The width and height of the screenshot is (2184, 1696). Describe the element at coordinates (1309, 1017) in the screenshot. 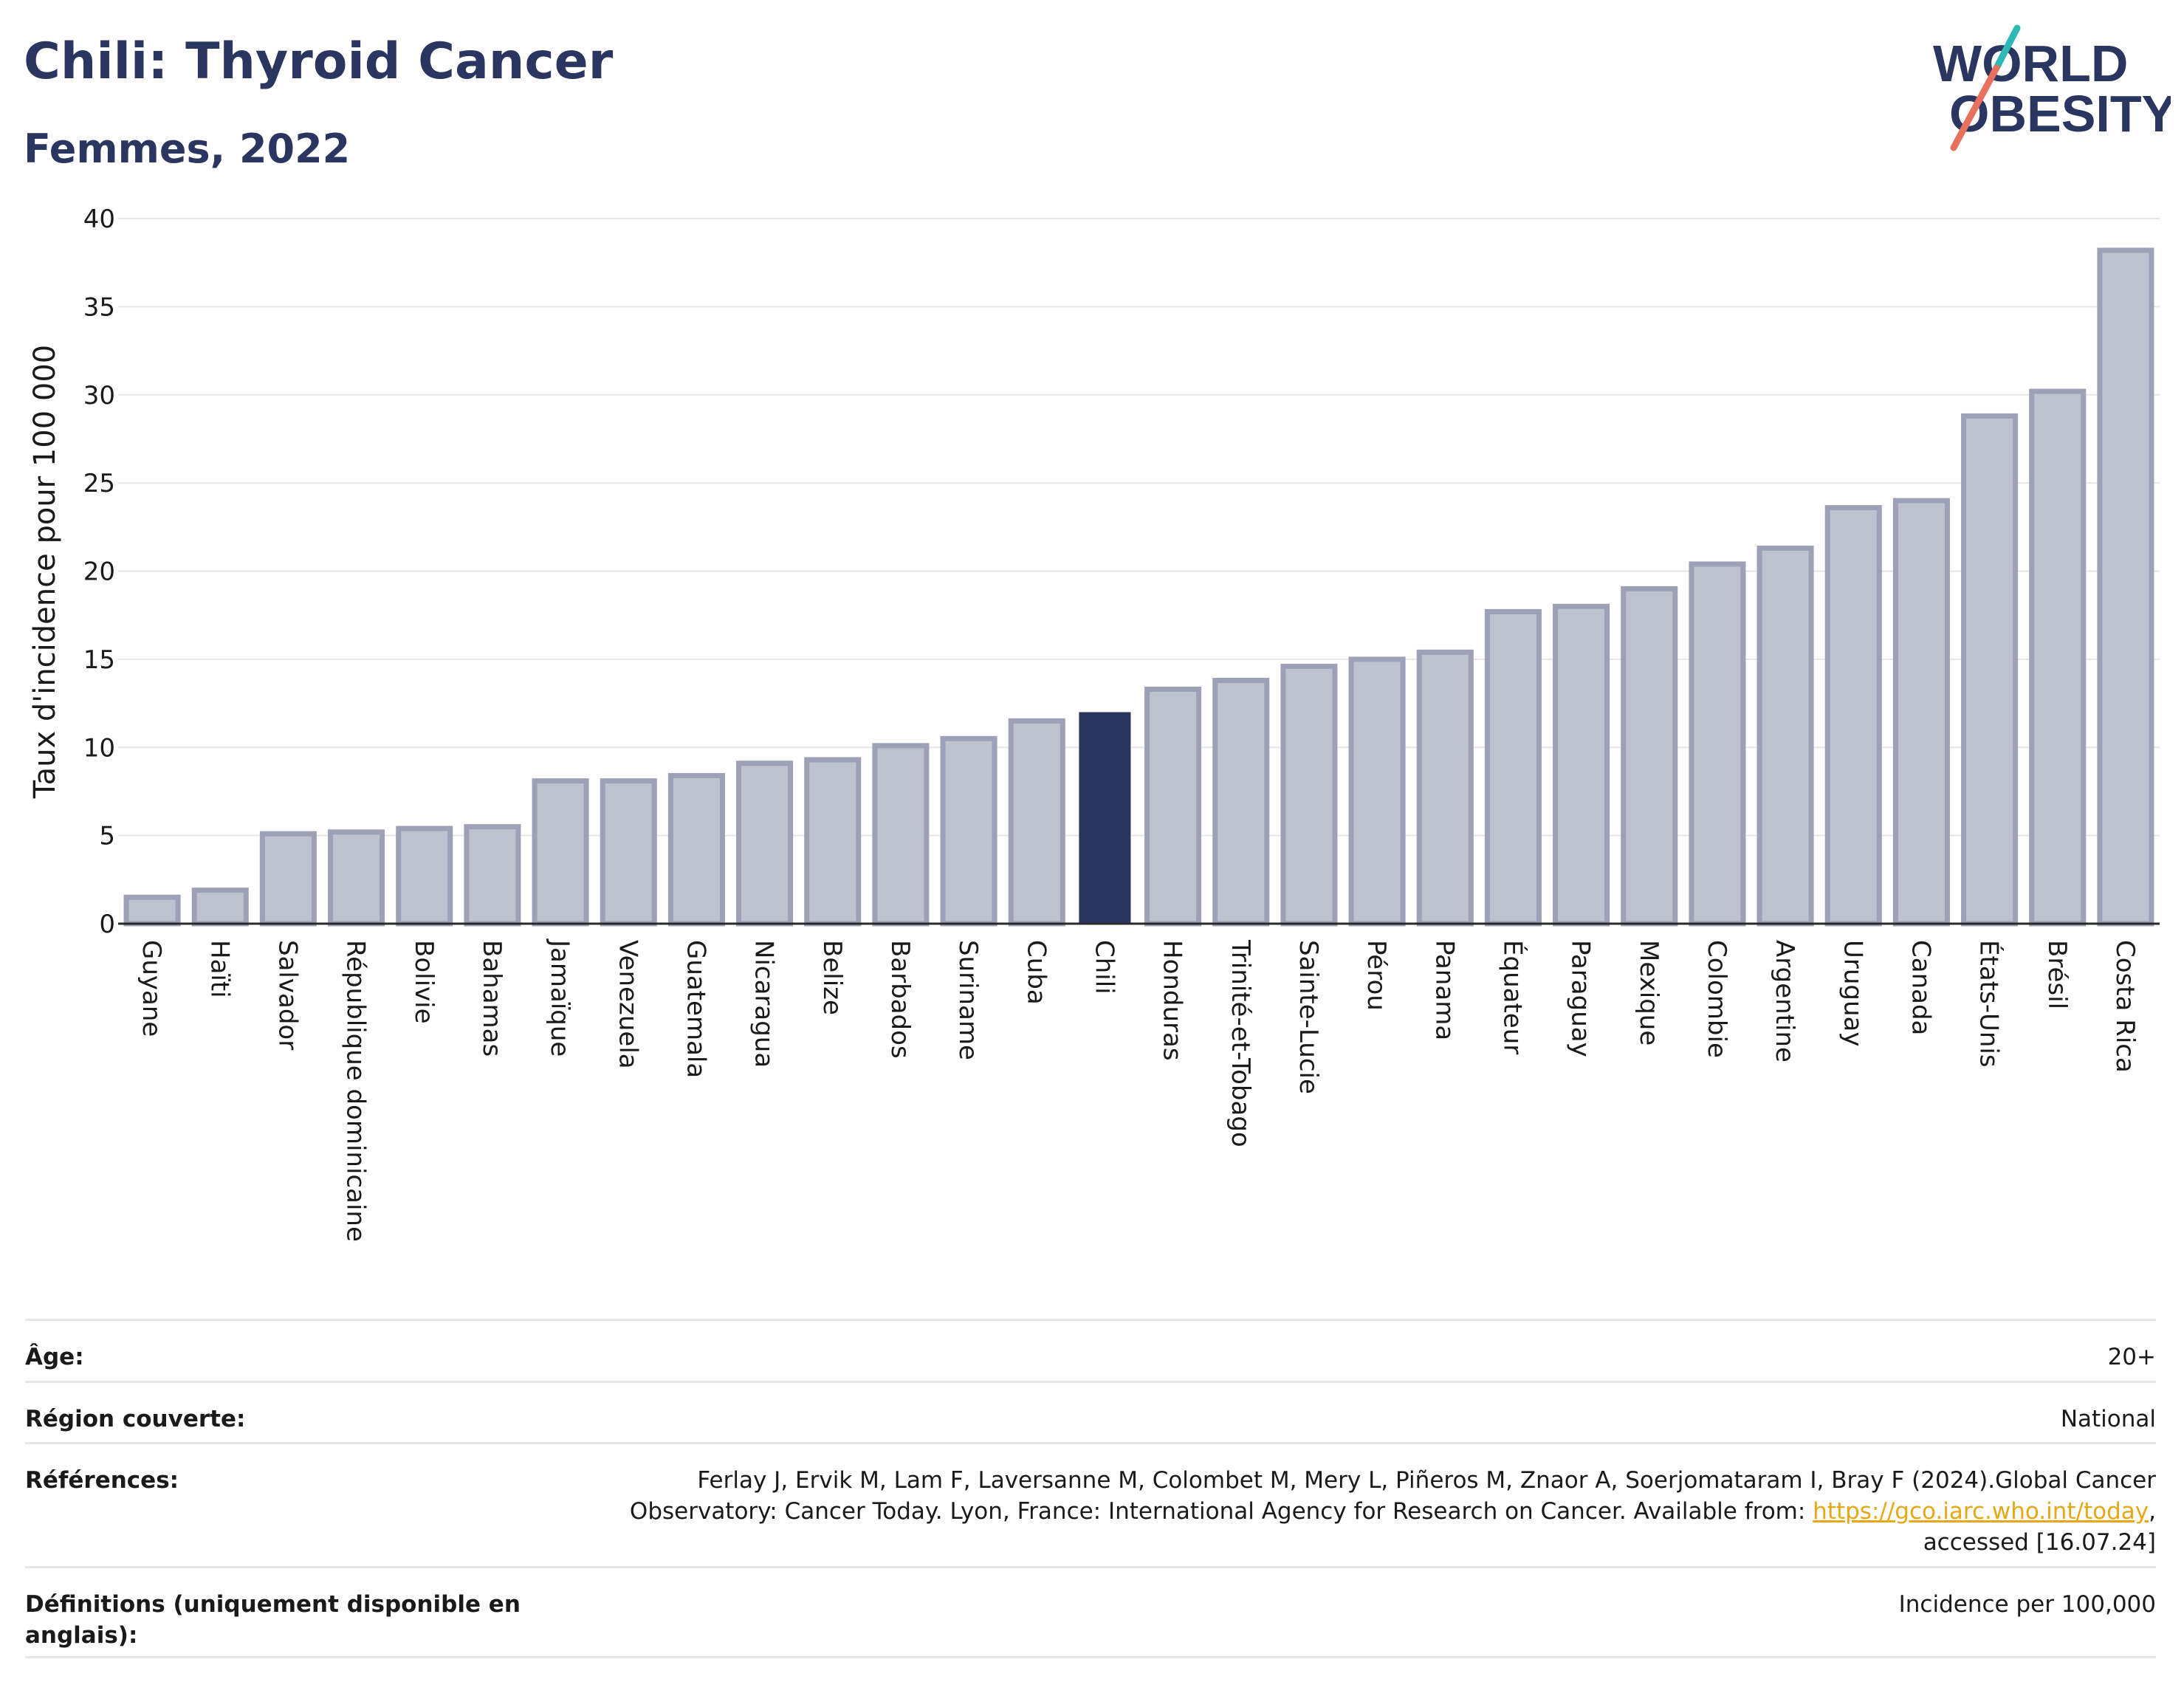

I see `x-tick-label: Sainte-Lucie` at that location.